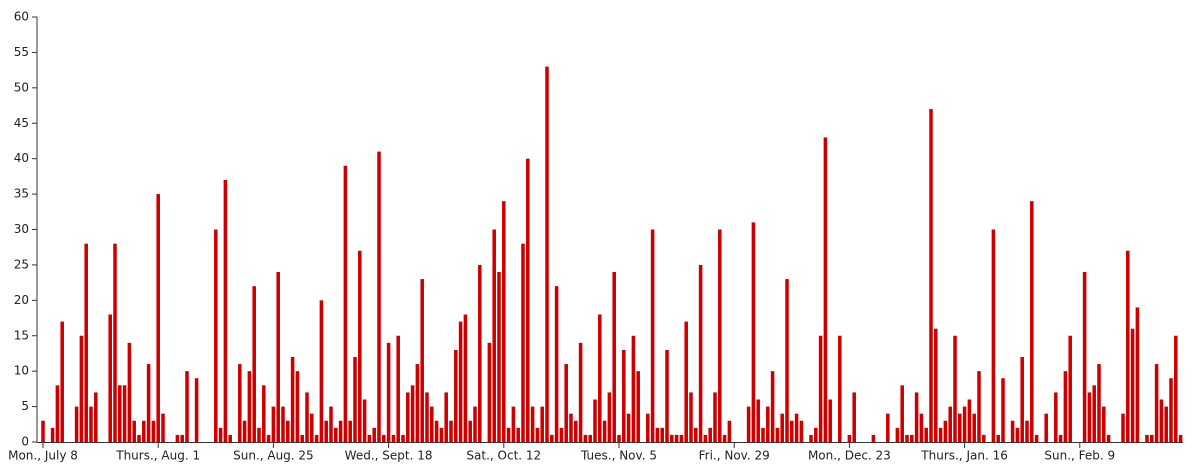 The height and width of the screenshot is (469, 1200). What do you see at coordinates (21, 300) in the screenshot?
I see `y-tick-label: 20` at bounding box center [21, 300].